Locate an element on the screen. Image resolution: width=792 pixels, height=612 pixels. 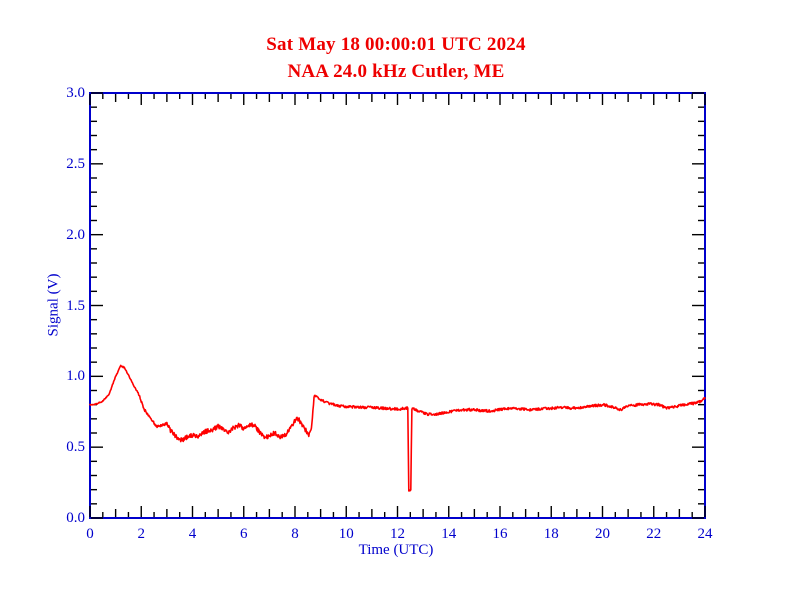
y-tick-label: 3.0 is located at coordinates (75, 93).